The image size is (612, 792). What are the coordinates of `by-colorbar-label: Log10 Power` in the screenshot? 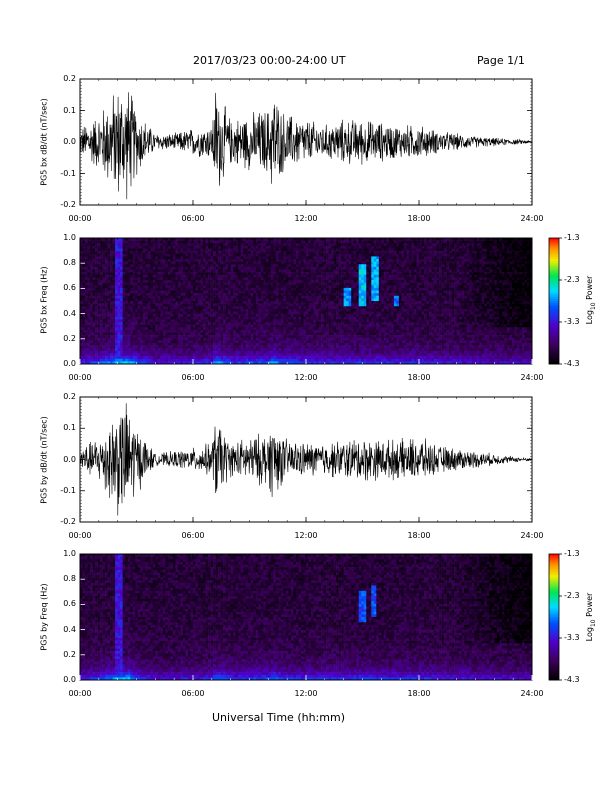 It's located at (591, 617).